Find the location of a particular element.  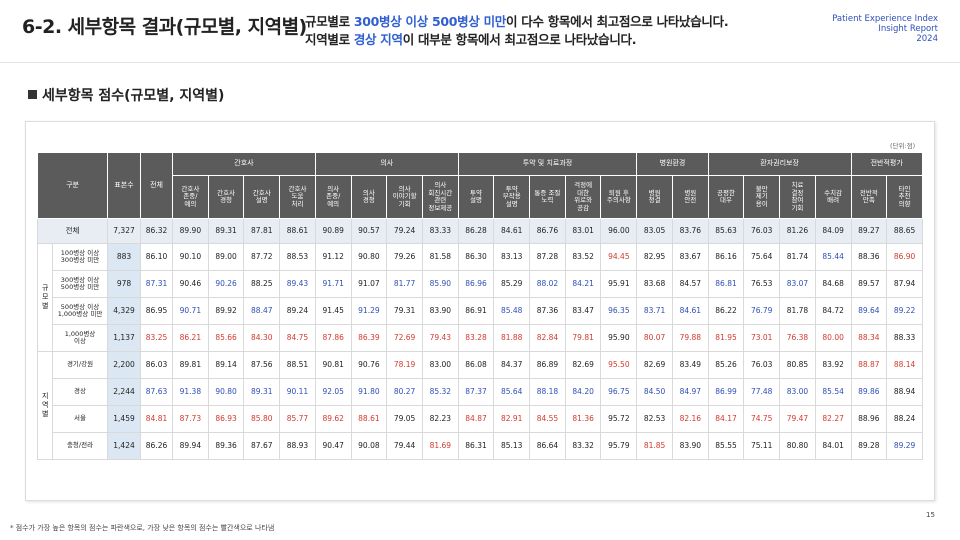

score-cell: 86.31 is located at coordinates (476, 446).